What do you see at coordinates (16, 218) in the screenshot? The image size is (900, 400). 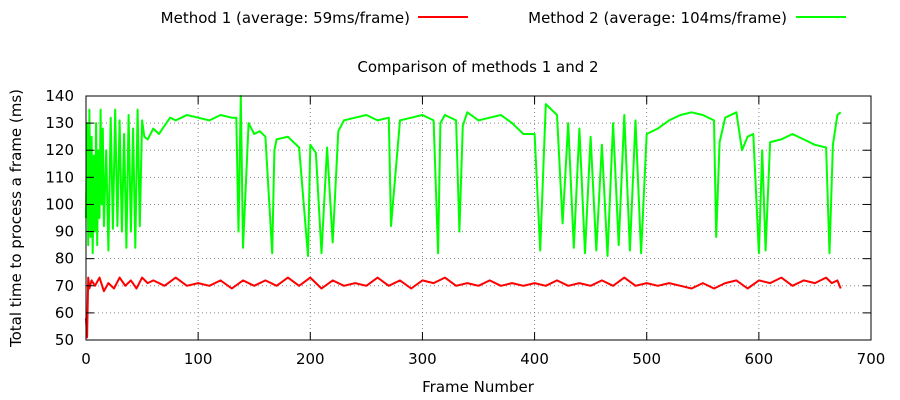 I see `y-axis-label: Total time to process a frame (ms)` at bounding box center [16, 218].